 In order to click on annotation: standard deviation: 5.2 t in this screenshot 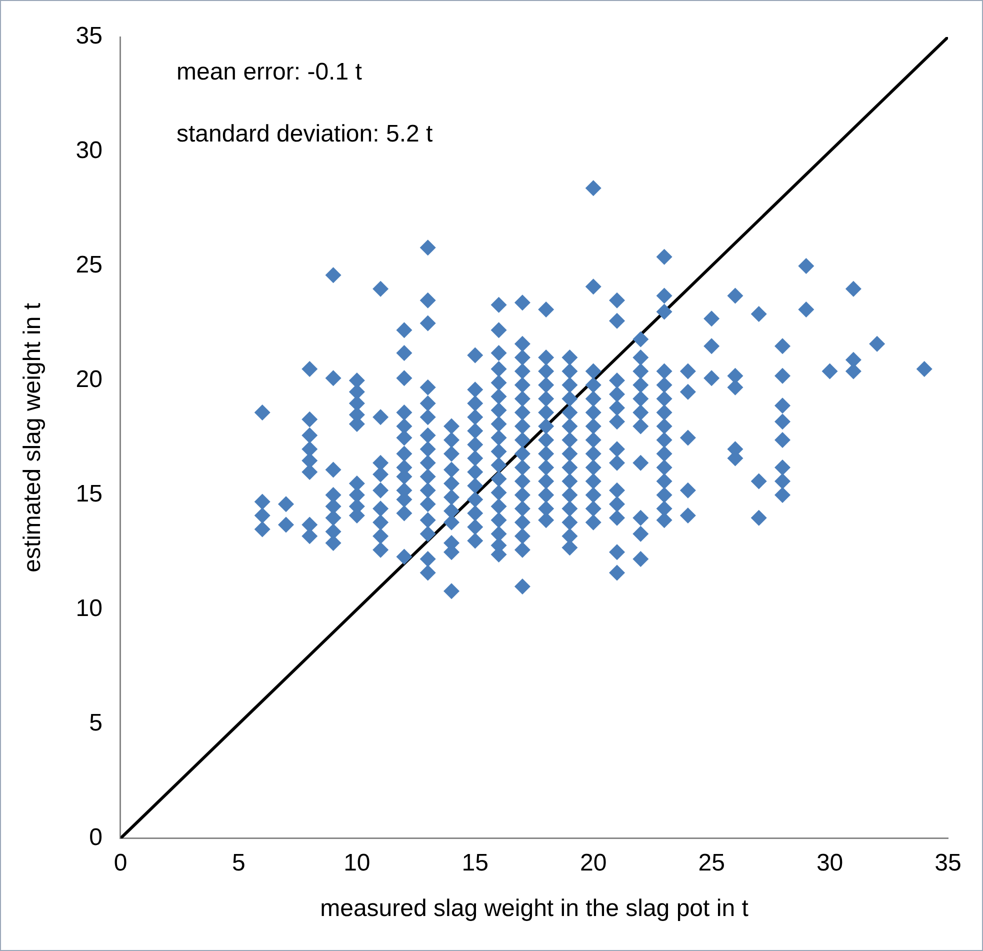, I will do `click(304, 134)`.